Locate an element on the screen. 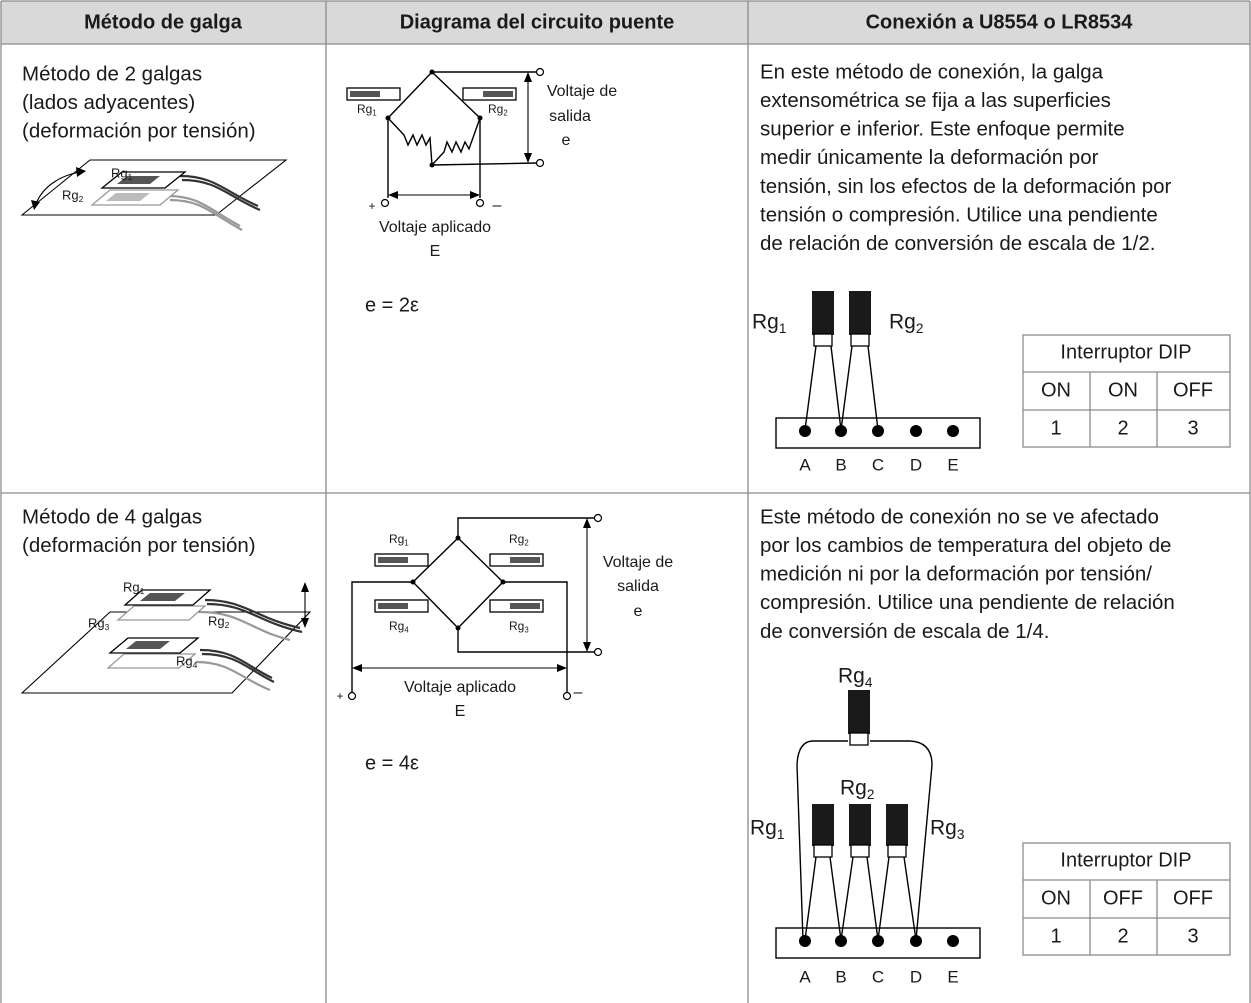  dip-table is located at coordinates (1126, 391).